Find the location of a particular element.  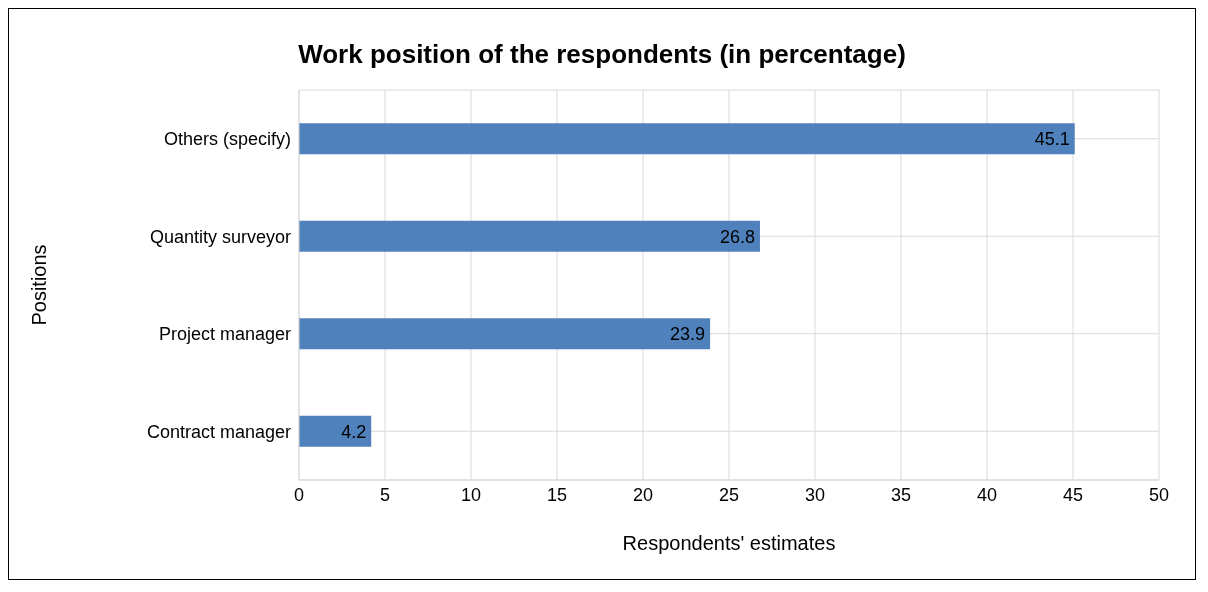

y-tick-label: Project manager is located at coordinates (224, 334).